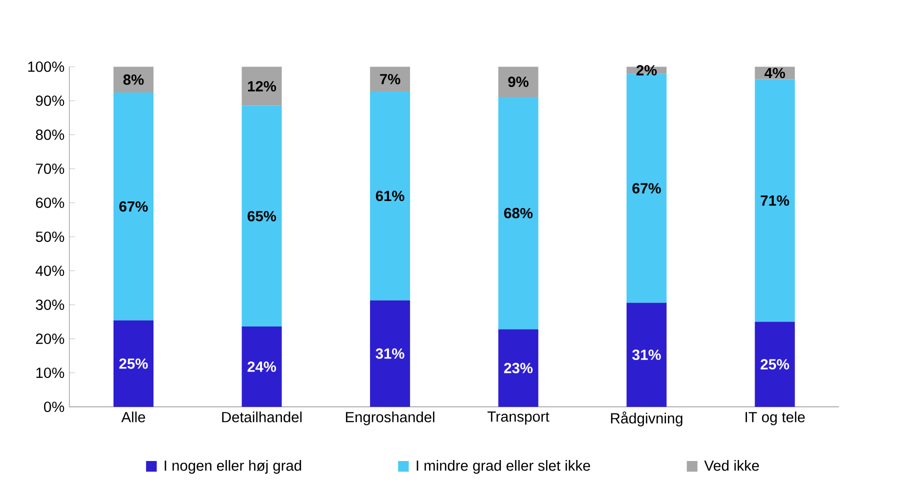 This screenshot has height=498, width=899. What do you see at coordinates (262, 417) in the screenshot?
I see `x-tick-label: Detailhandel` at bounding box center [262, 417].